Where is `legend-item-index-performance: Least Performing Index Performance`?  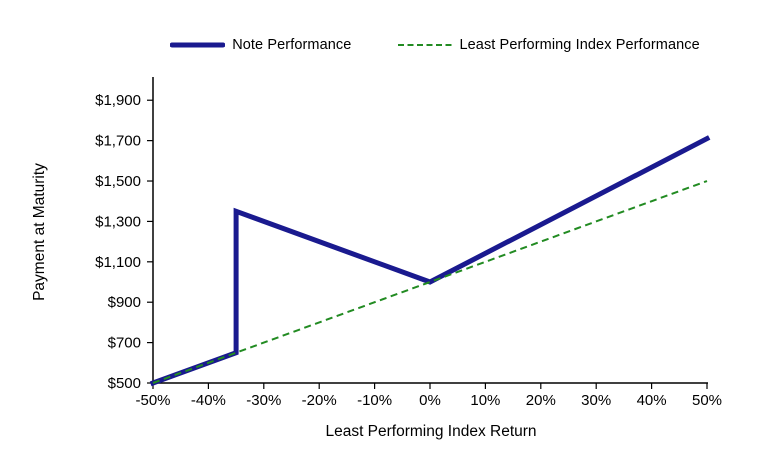
legend-item-index-performance: Least Performing Index Performance is located at coordinates (548, 45).